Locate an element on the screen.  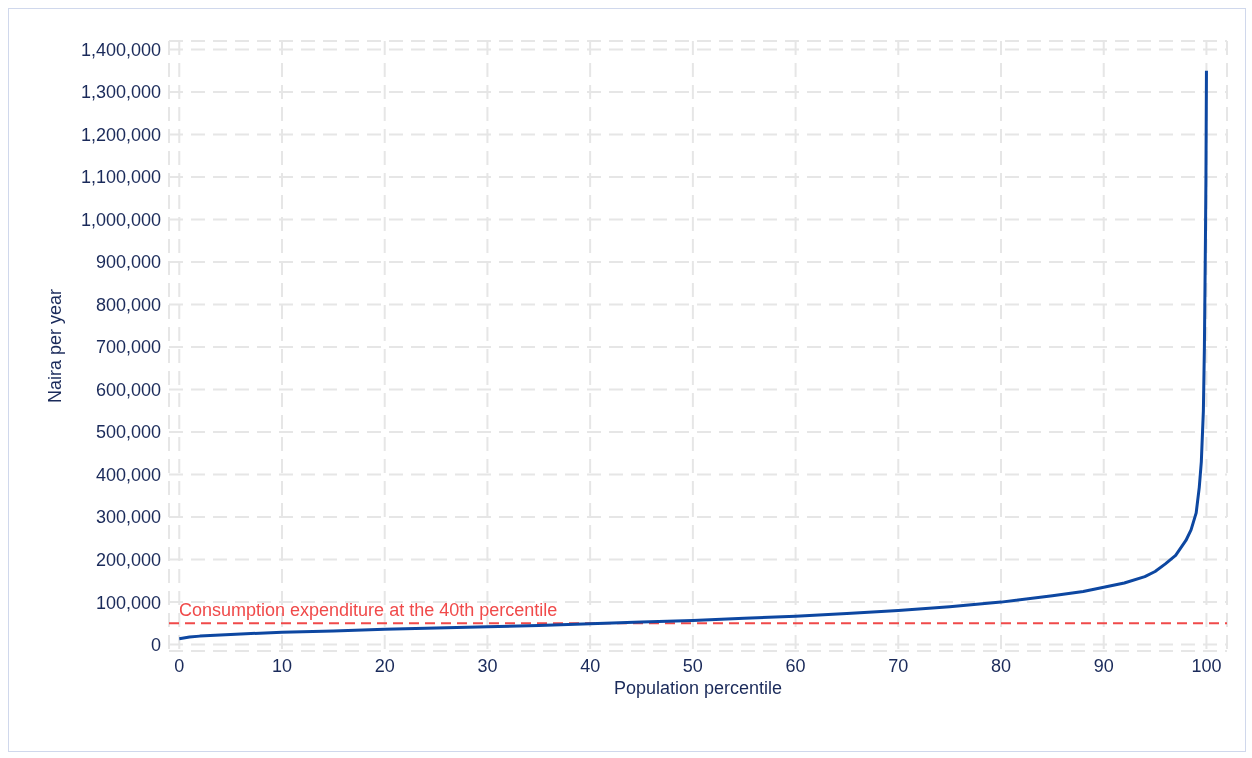
y-tick-label: 1,400,000 is located at coordinates (120, 49).